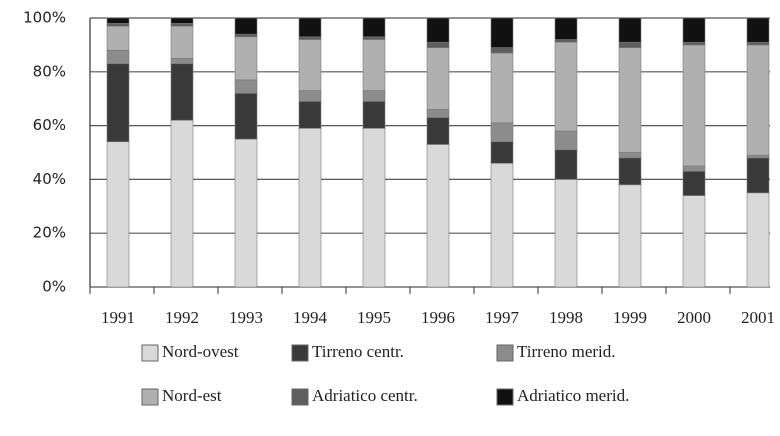  What do you see at coordinates (566, 351) in the screenshot?
I see `legend-label: Tirreno merid.` at bounding box center [566, 351].